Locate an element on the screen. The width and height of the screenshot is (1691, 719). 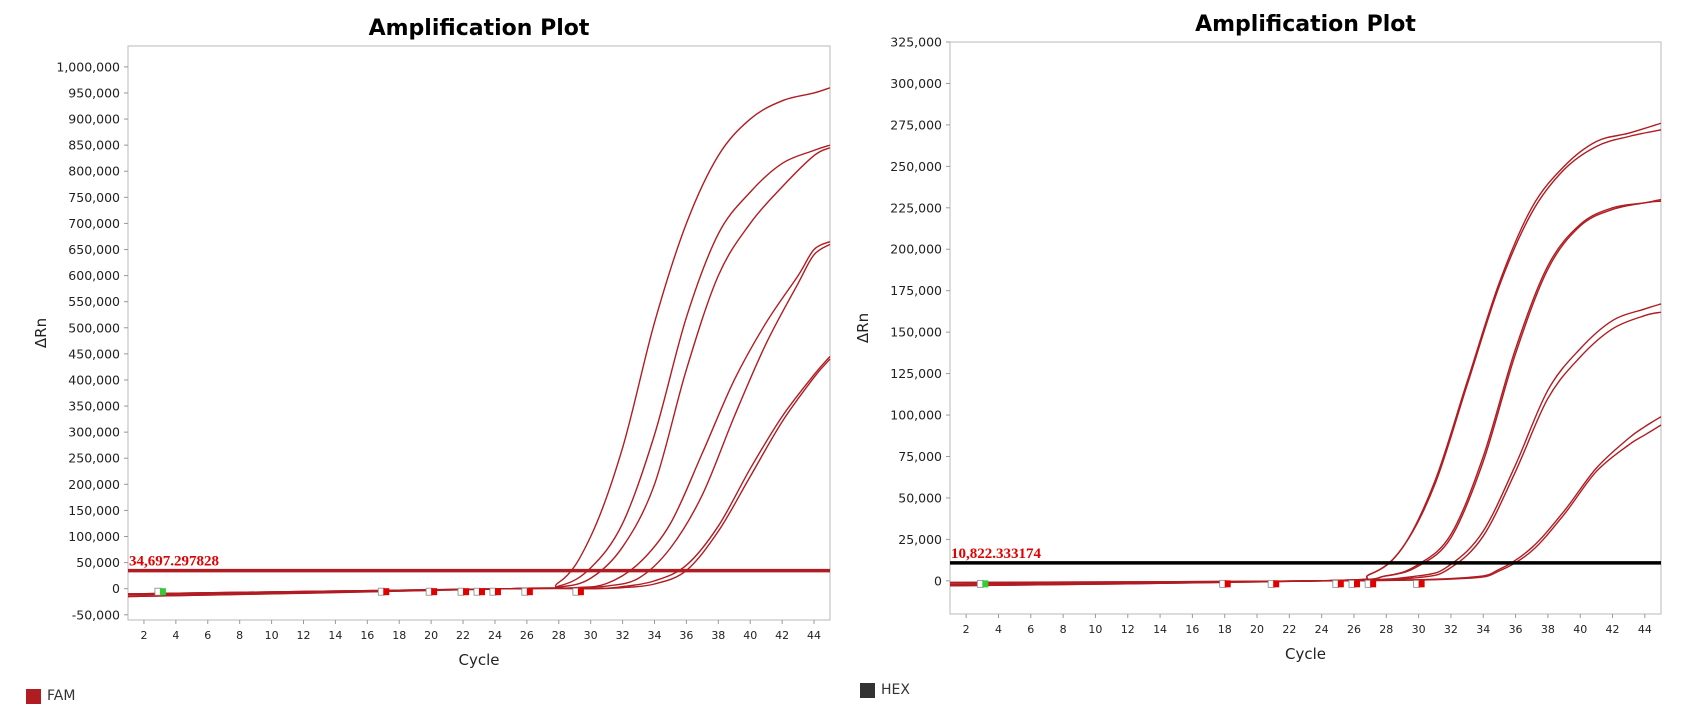
y-tick-label: 450,000 is located at coordinates (94, 353).